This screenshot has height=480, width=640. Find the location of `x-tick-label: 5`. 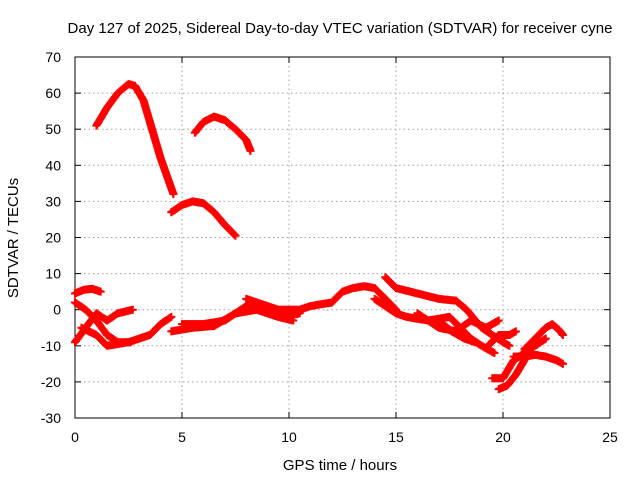

x-tick-label: 5 is located at coordinates (182, 437).